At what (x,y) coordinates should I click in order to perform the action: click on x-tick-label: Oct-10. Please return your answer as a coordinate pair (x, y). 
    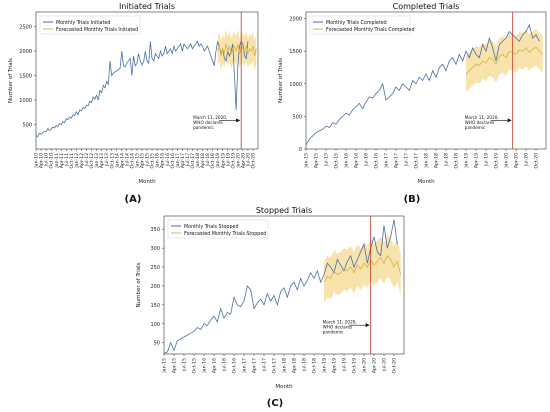
    Looking at the image, I should click on (52, 161).